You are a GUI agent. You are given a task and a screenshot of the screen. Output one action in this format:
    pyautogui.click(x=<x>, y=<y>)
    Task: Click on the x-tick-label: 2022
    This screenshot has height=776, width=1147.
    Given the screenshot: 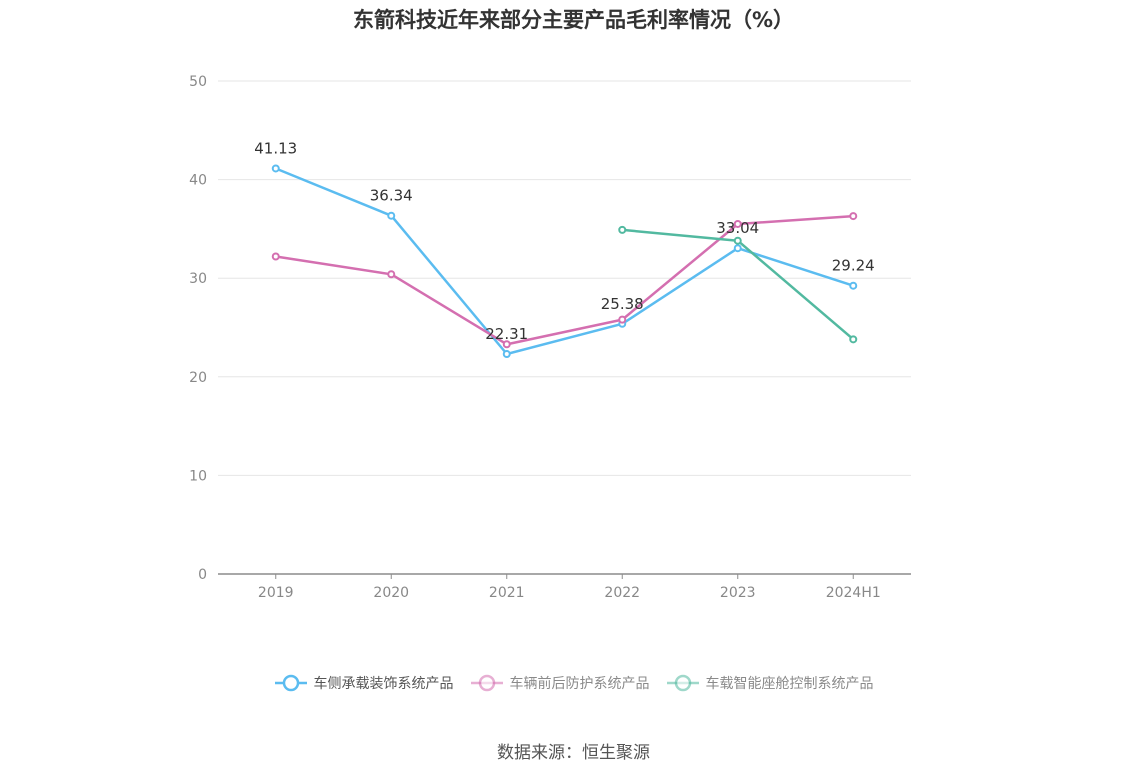 What is the action you would take?
    pyautogui.click(x=622, y=593)
    